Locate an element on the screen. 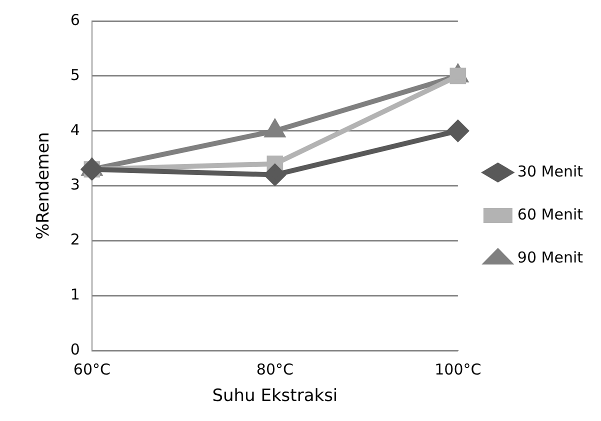 Image resolution: width=601 pixels, height=421 pixels. x-tick-label: 100°C is located at coordinates (458, 369).